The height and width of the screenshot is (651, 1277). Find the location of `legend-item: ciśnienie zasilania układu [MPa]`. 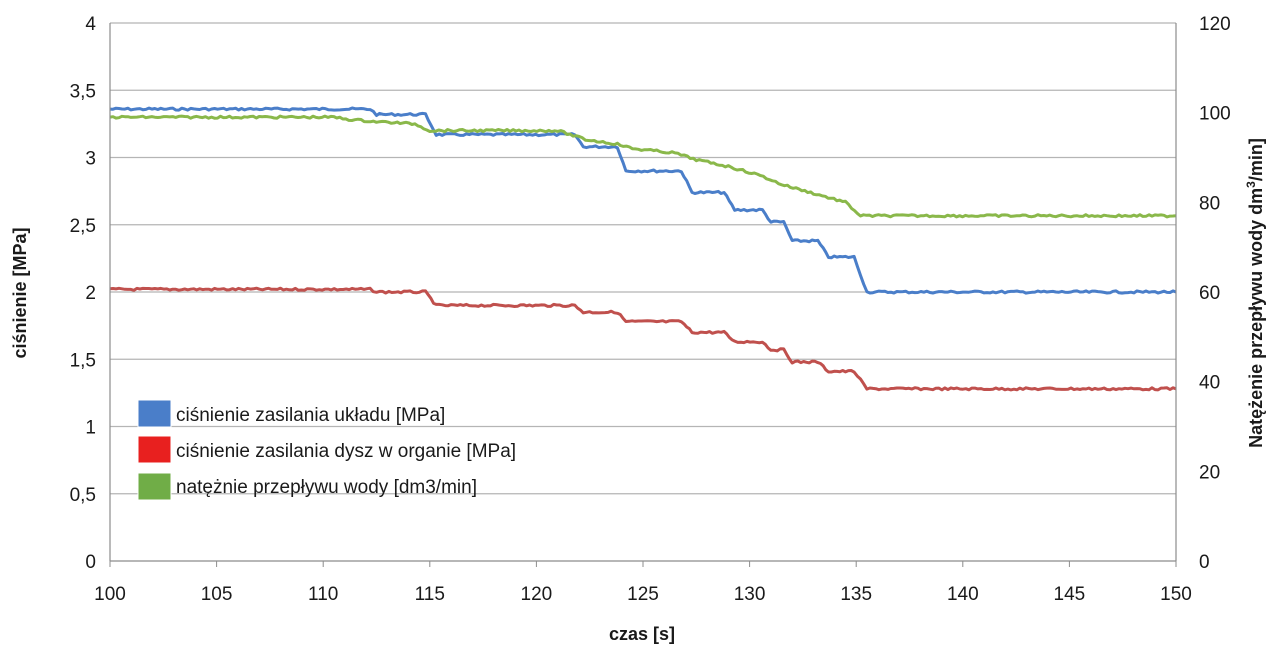

legend-item: ciśnienie zasilania układu [MPa] is located at coordinates (291, 413).